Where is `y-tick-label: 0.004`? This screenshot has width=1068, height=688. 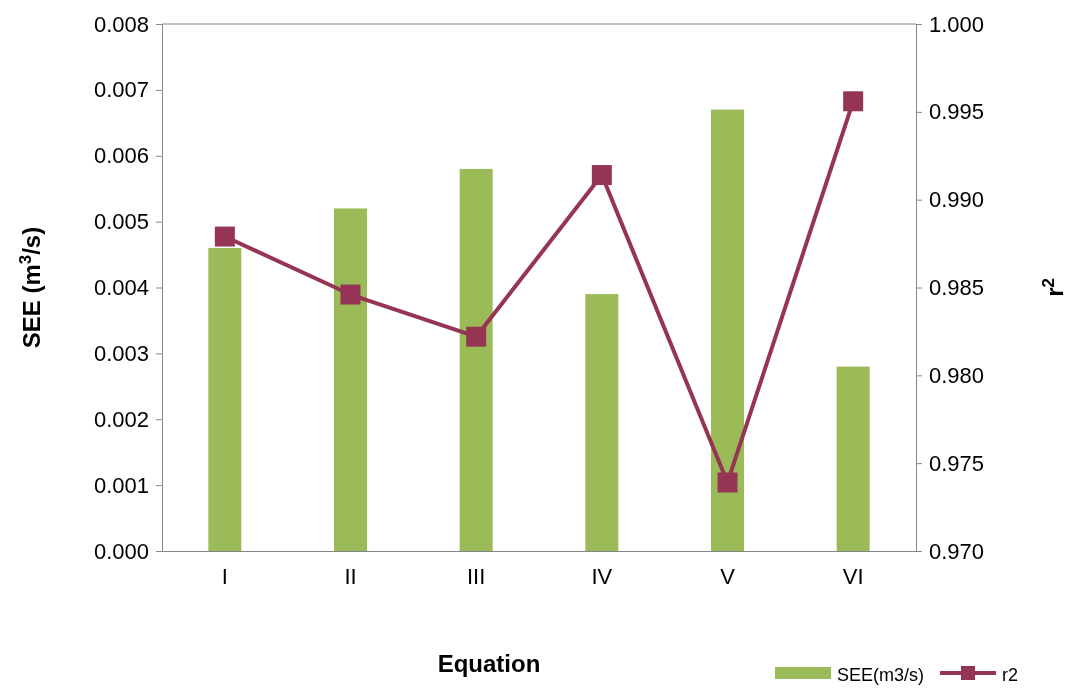 y-tick-label: 0.004 is located at coordinates (121, 288).